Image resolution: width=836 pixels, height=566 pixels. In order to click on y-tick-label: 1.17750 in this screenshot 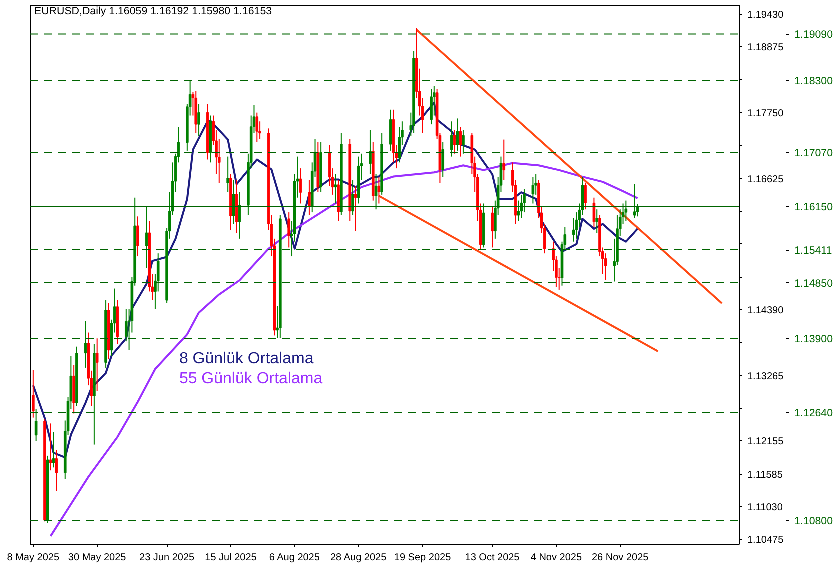, I will do `click(766, 114)`.